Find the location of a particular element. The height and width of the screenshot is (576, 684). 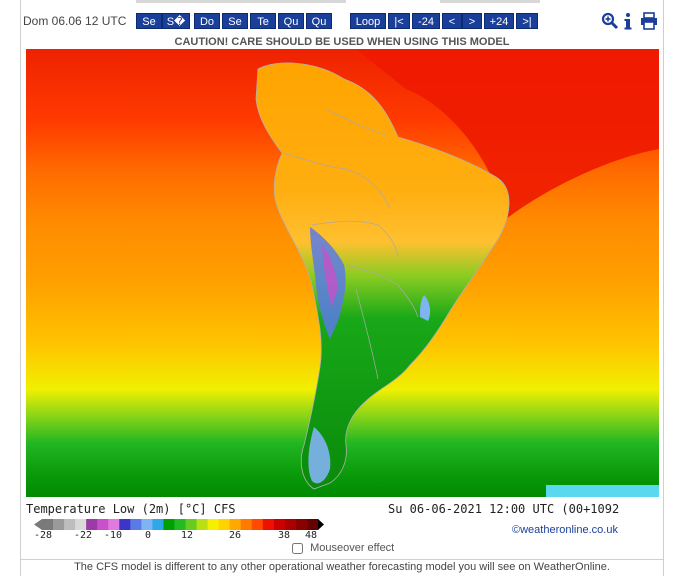

tick-label: 38 is located at coordinates (284, 535).